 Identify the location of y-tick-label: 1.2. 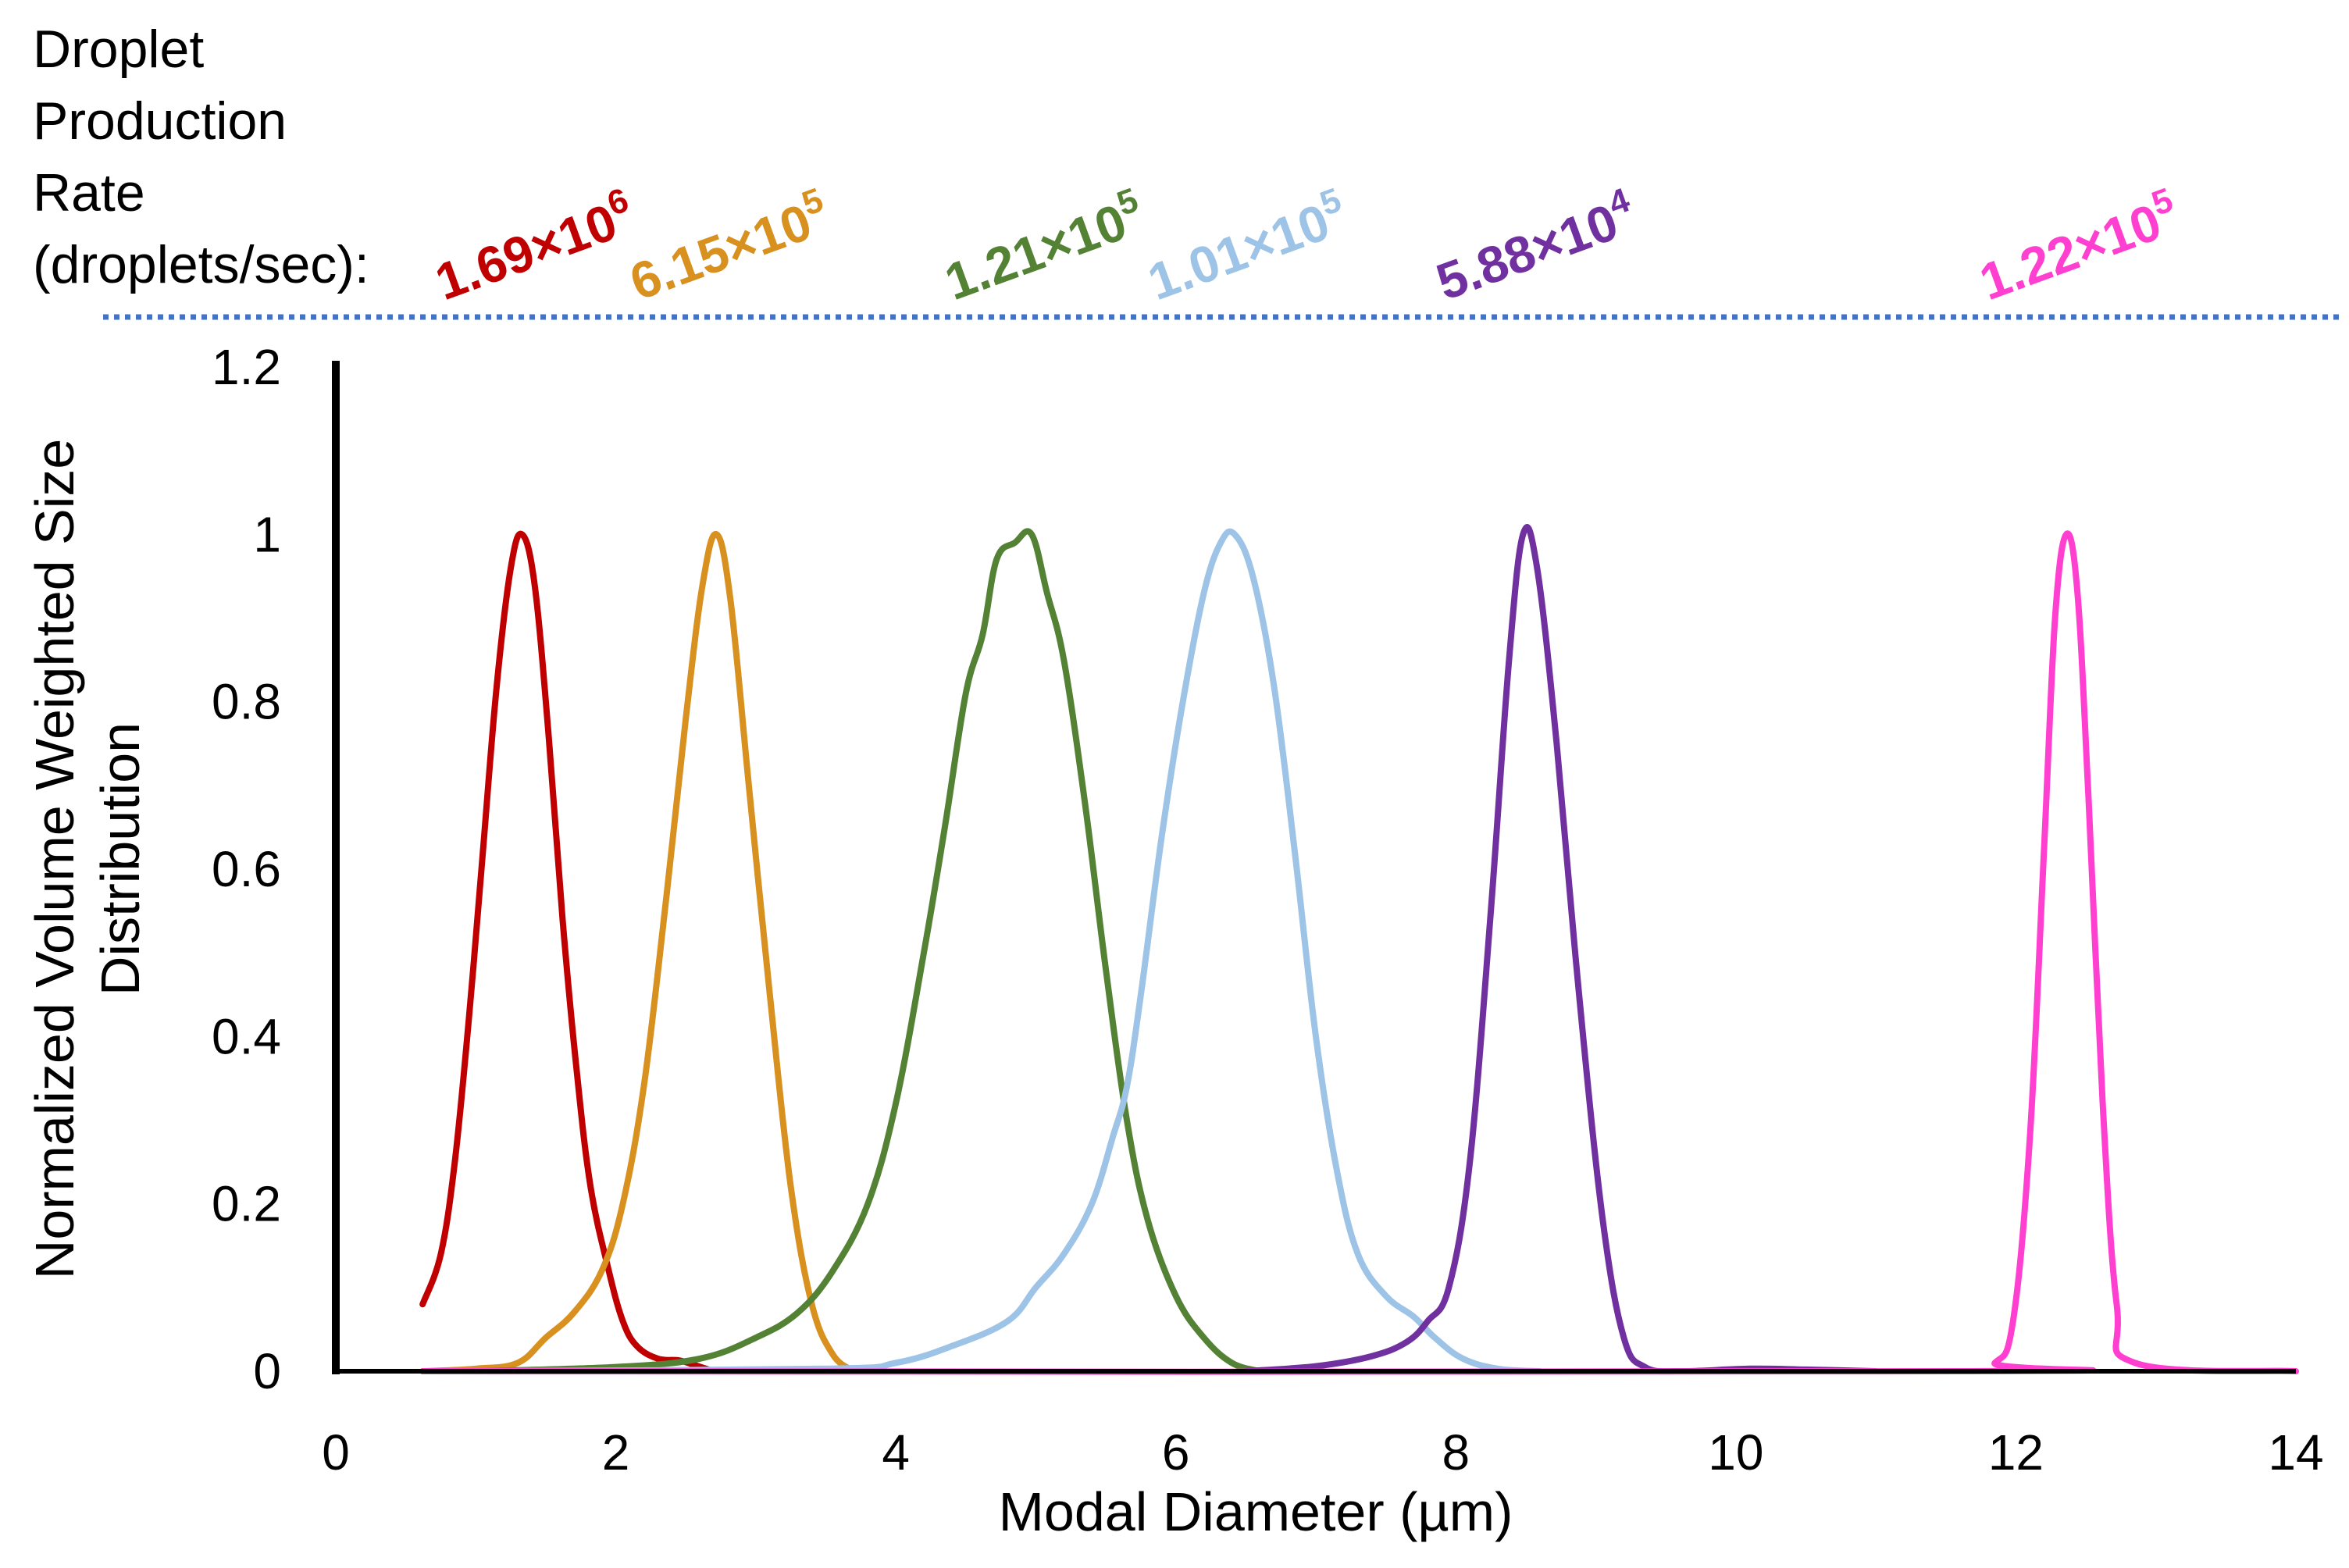
(246, 367).